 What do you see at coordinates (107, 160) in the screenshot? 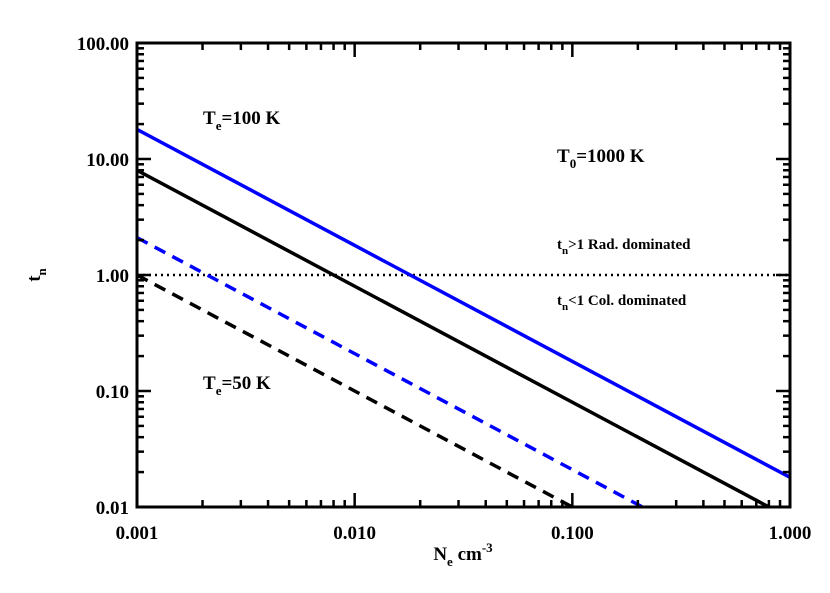
I see `y-tick-label: 10.00` at bounding box center [107, 160].